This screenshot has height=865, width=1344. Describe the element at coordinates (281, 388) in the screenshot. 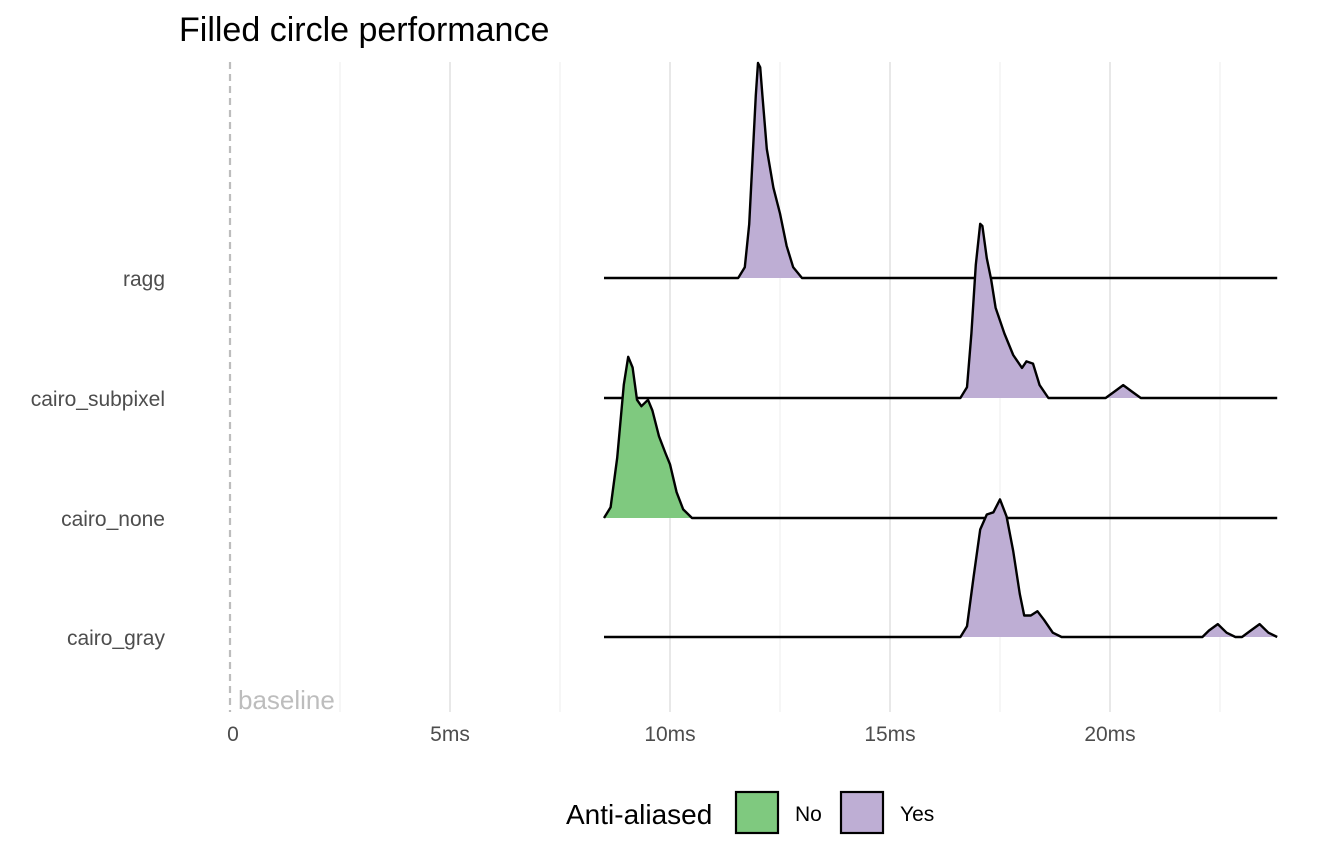

I see `reference-layer: baseline` at that location.